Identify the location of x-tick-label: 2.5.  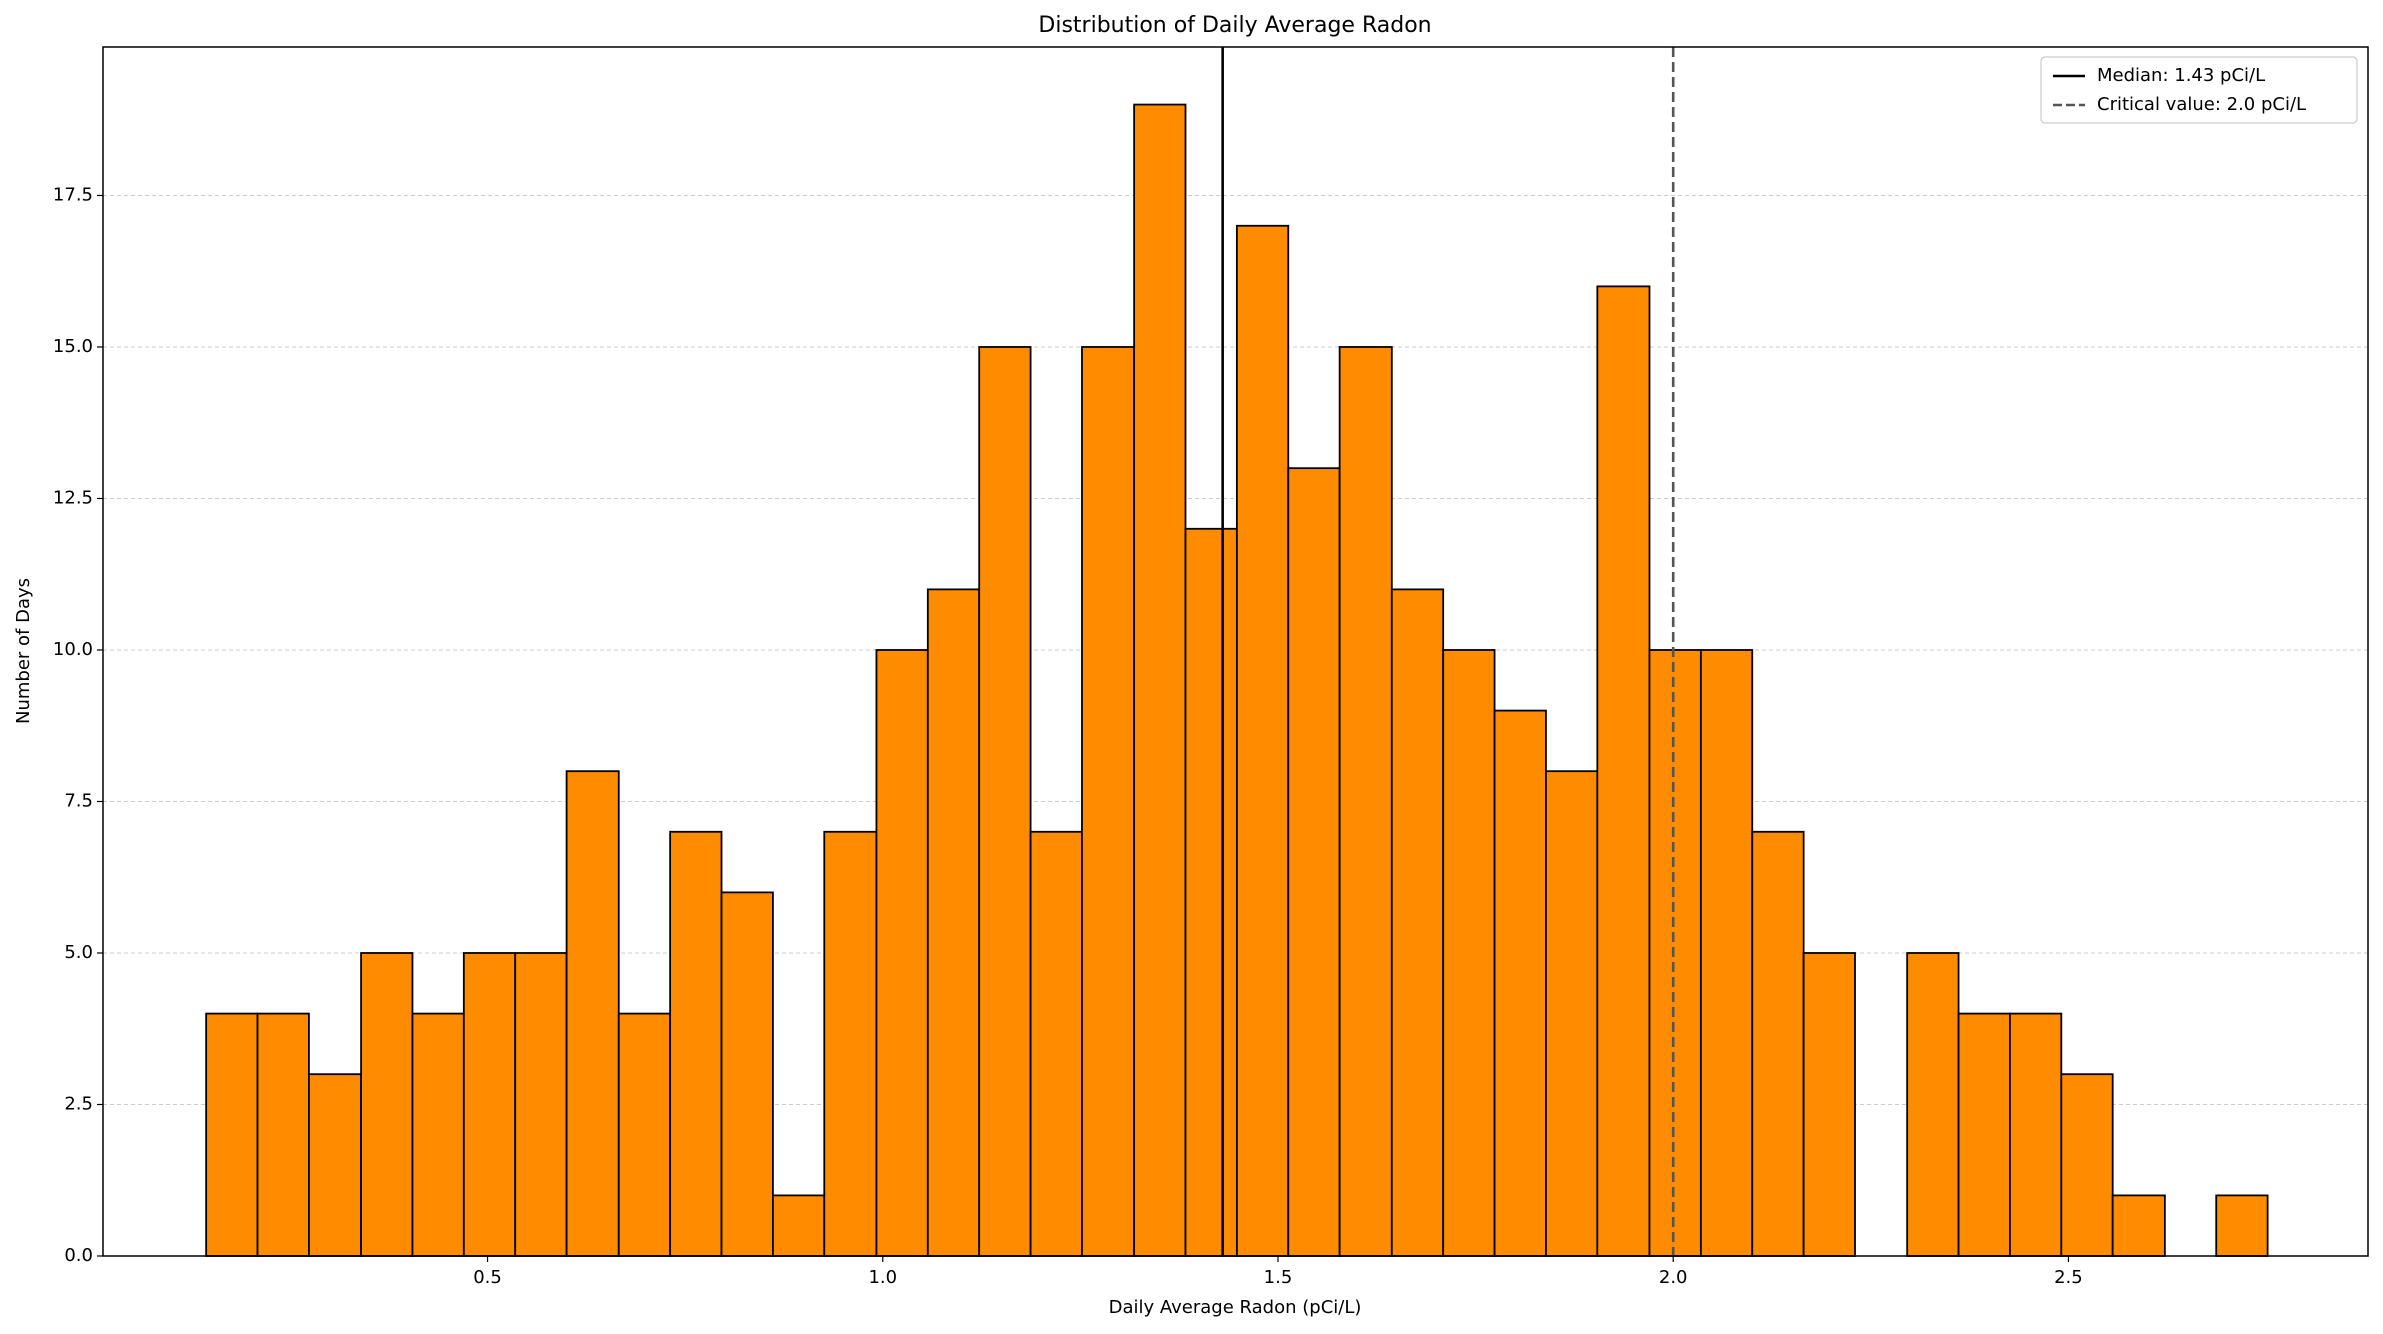
(2068, 1277).